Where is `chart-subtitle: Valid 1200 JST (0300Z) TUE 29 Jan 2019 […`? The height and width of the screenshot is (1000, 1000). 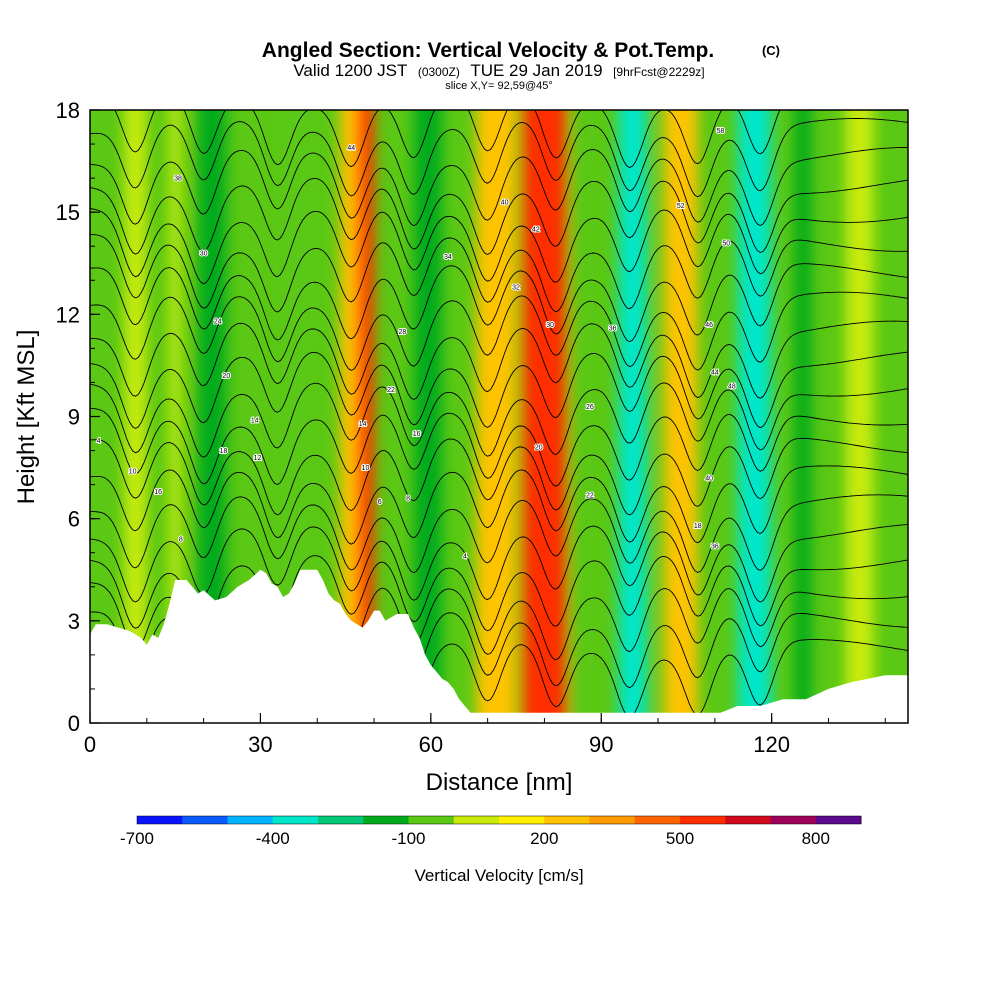 chart-subtitle: Valid 1200 JST (0300Z) TUE 29 Jan 2019 [… is located at coordinates (498, 70).